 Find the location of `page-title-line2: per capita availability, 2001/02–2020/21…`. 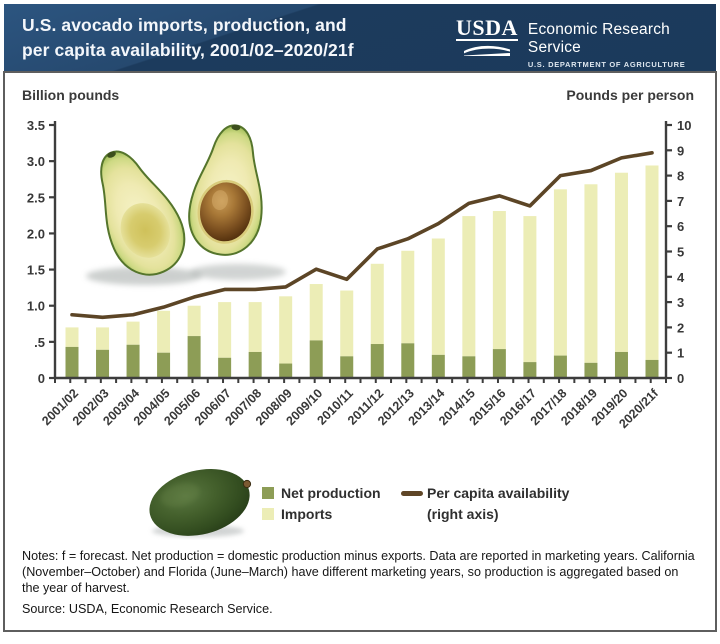

page-title-line2: per capita availability, 2001/02–2020/21… is located at coordinates (188, 50).